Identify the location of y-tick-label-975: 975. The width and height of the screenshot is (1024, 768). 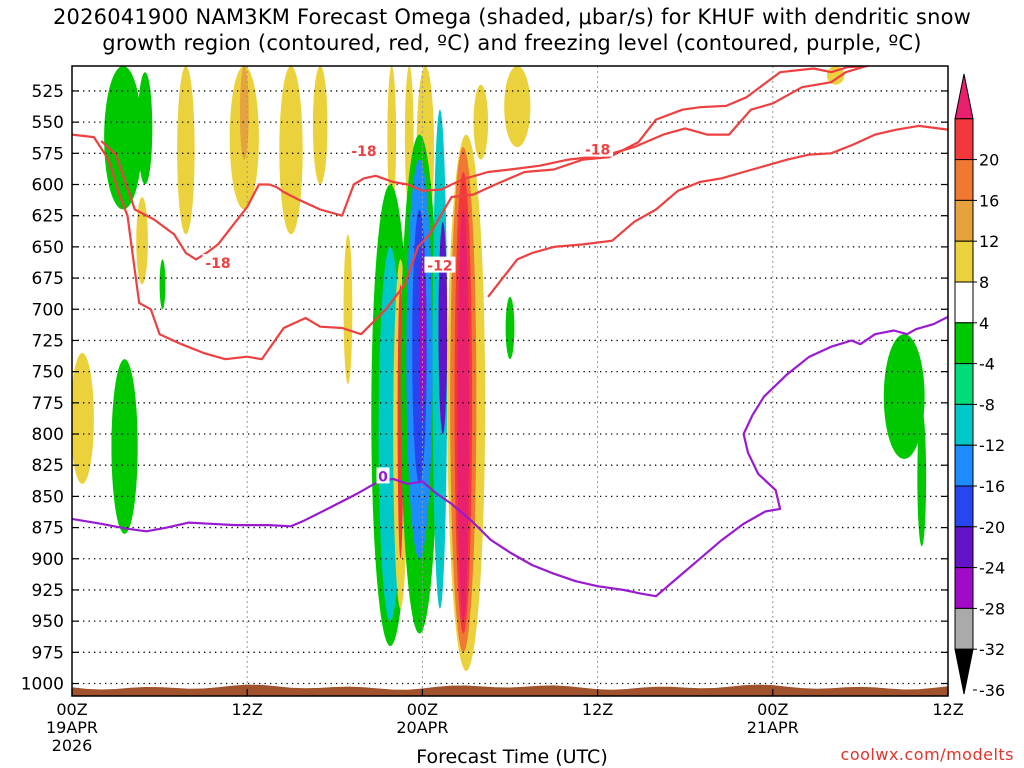
(48, 653).